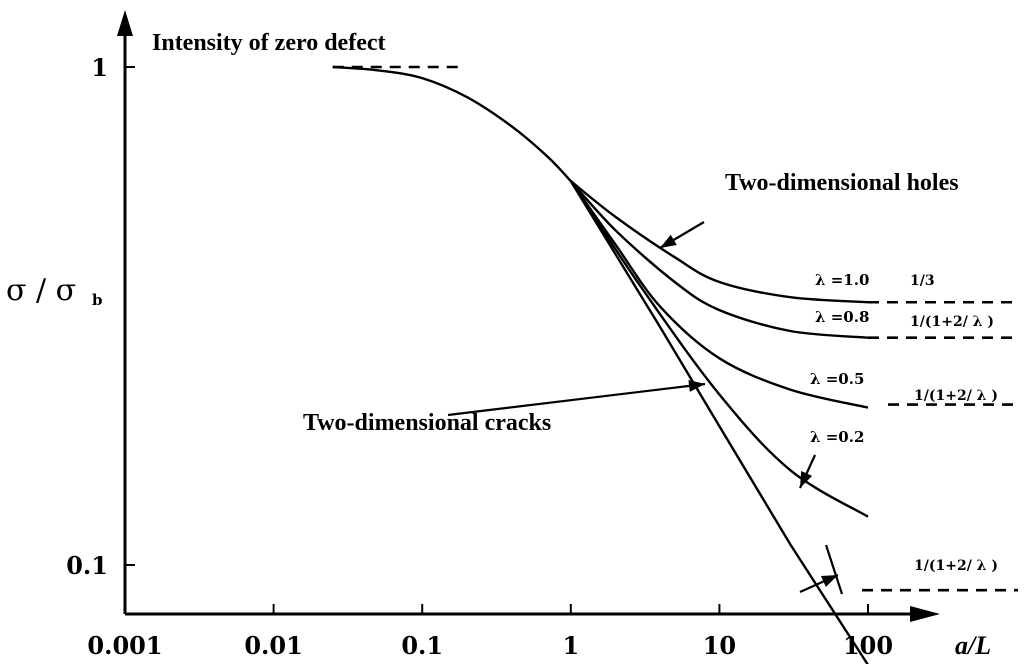  What do you see at coordinates (956, 566) in the screenshot?
I see `asymptote-label-4: 1/(1+2/ λ )` at bounding box center [956, 566].